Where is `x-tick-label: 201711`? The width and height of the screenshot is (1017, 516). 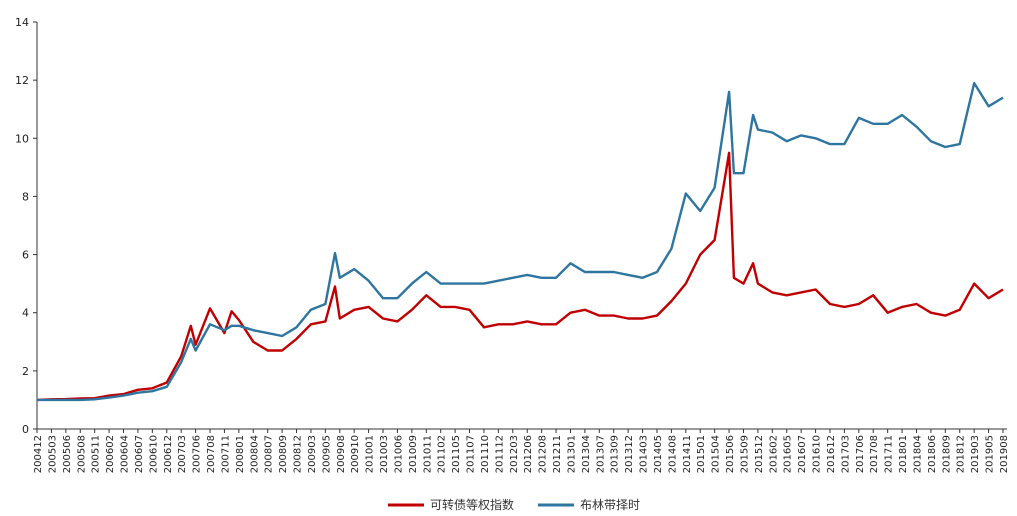 x-tick-label: 201711 is located at coordinates (889, 454).